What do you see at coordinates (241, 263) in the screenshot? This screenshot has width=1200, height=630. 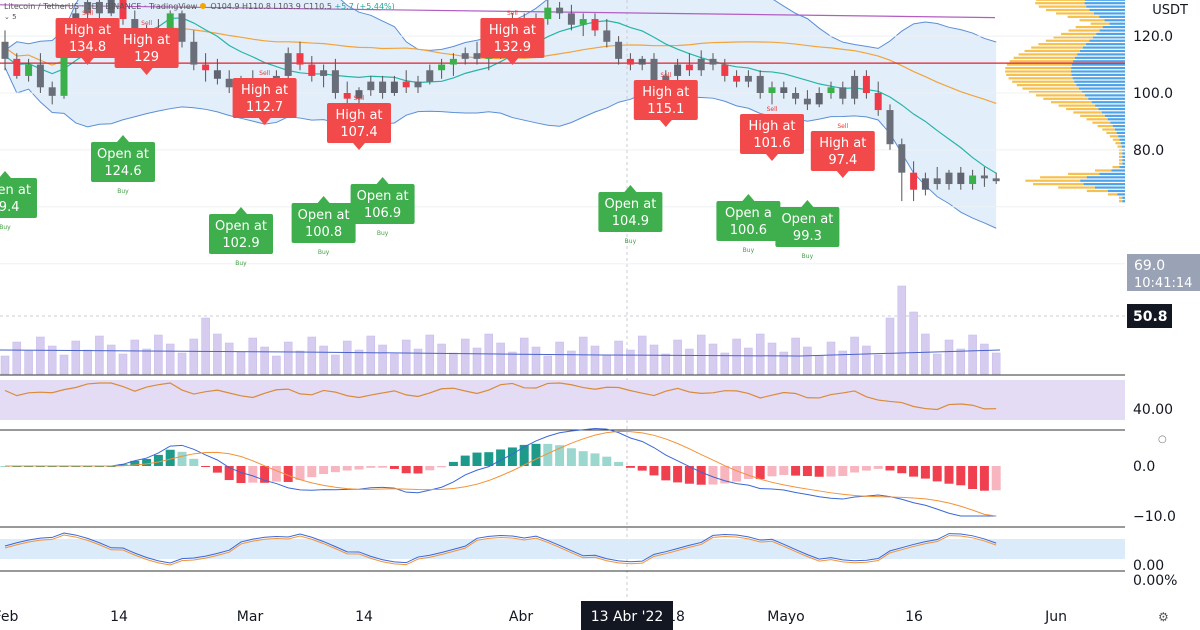 I see `buy-tag: Buy` at bounding box center [241, 263].